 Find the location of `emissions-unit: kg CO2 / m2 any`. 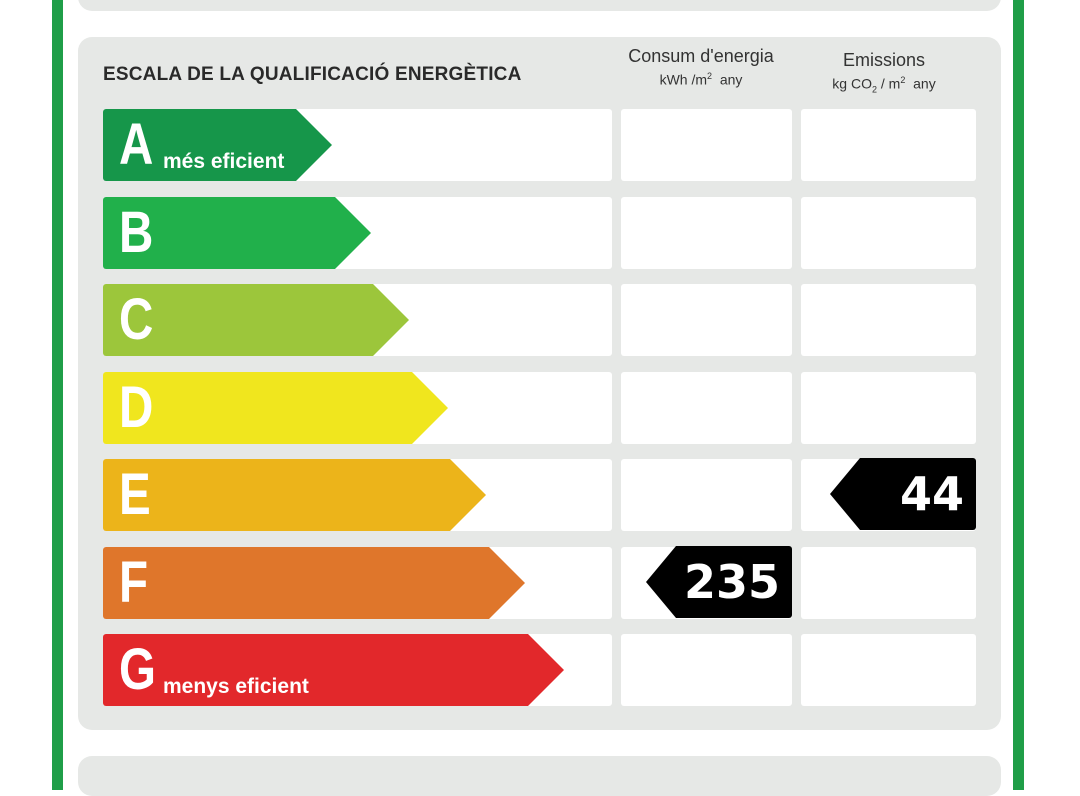

emissions-unit: kg CO2 / m2 any is located at coordinates (884, 85).